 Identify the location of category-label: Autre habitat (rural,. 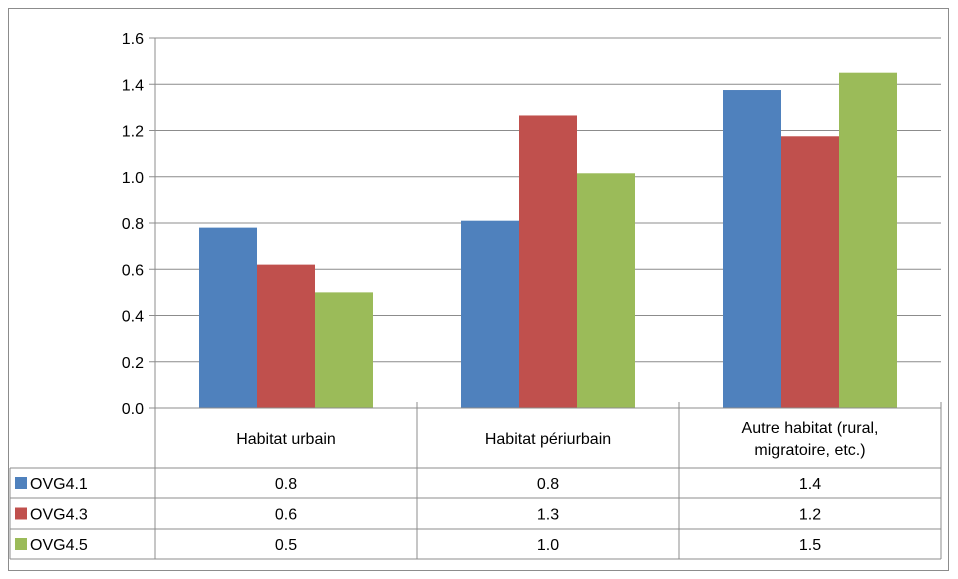
(810, 428).